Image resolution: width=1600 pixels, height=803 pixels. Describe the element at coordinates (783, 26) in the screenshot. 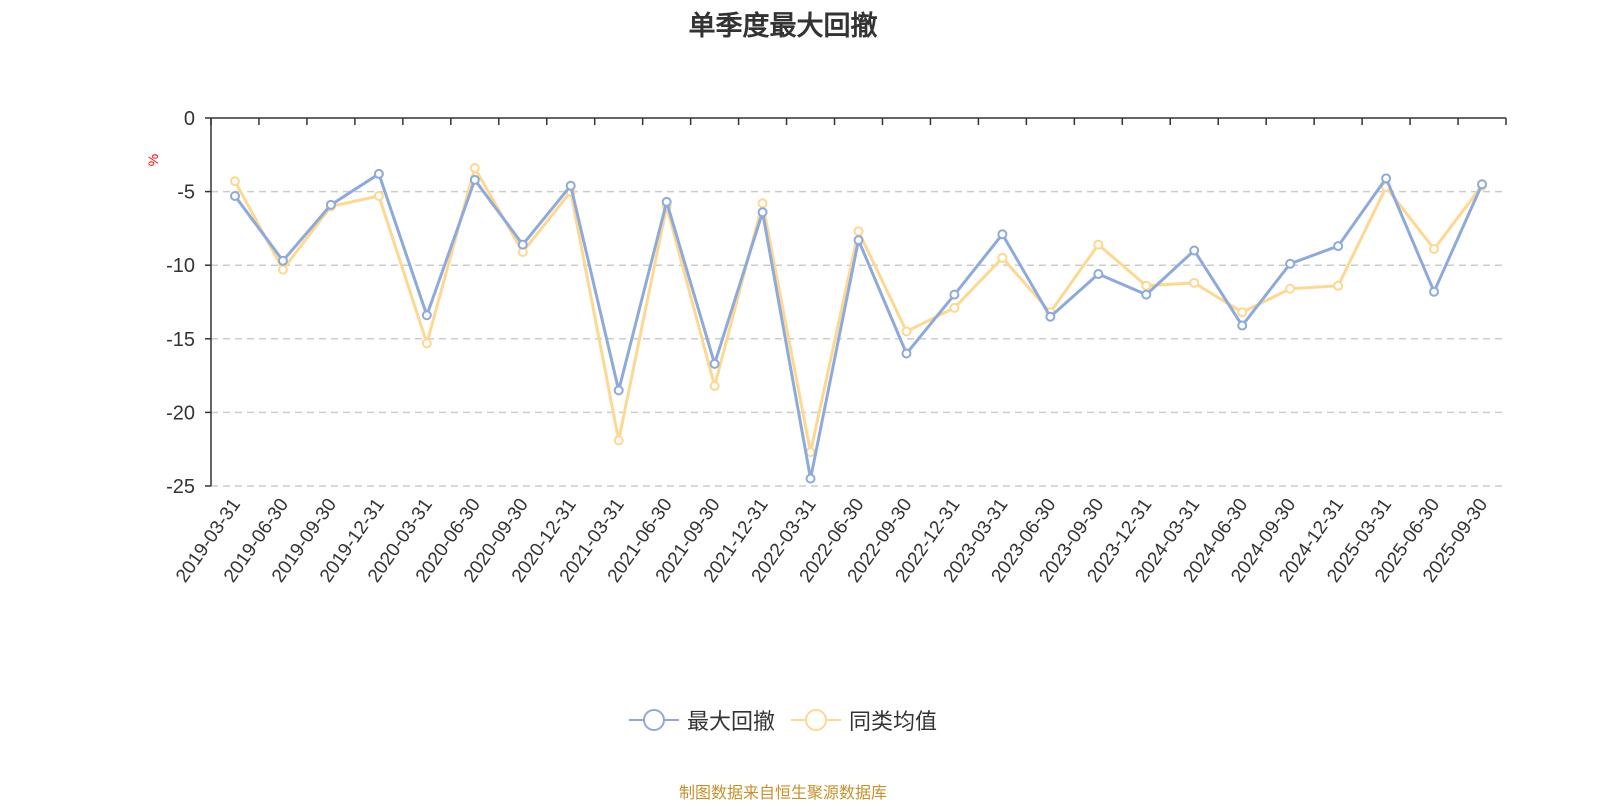

I see `chart-title: 单季度最大回撤` at that location.